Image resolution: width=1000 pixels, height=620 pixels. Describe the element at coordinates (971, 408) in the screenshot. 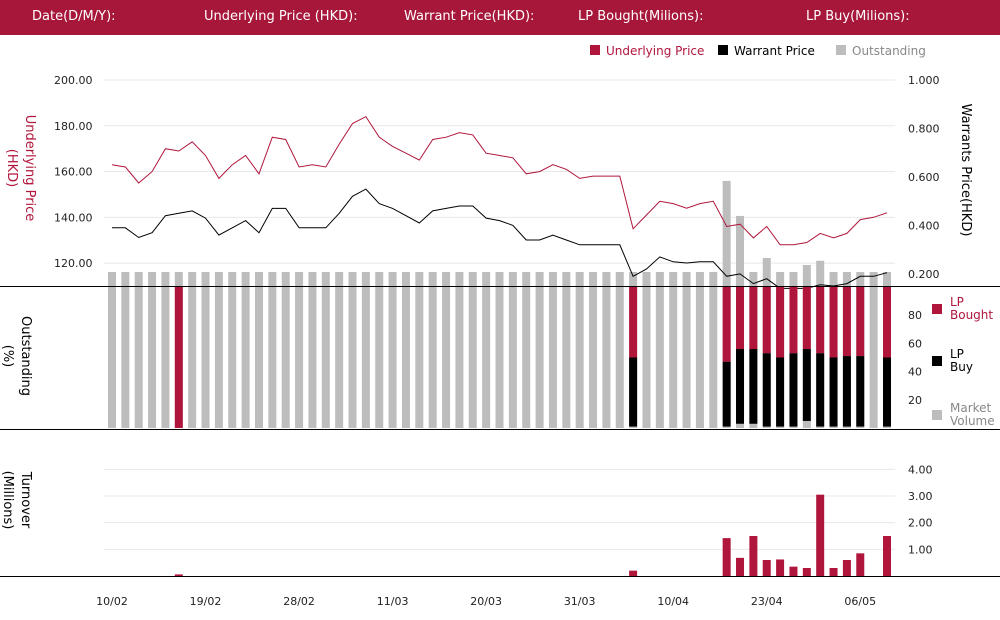

I see `legend-label: Market` at that location.